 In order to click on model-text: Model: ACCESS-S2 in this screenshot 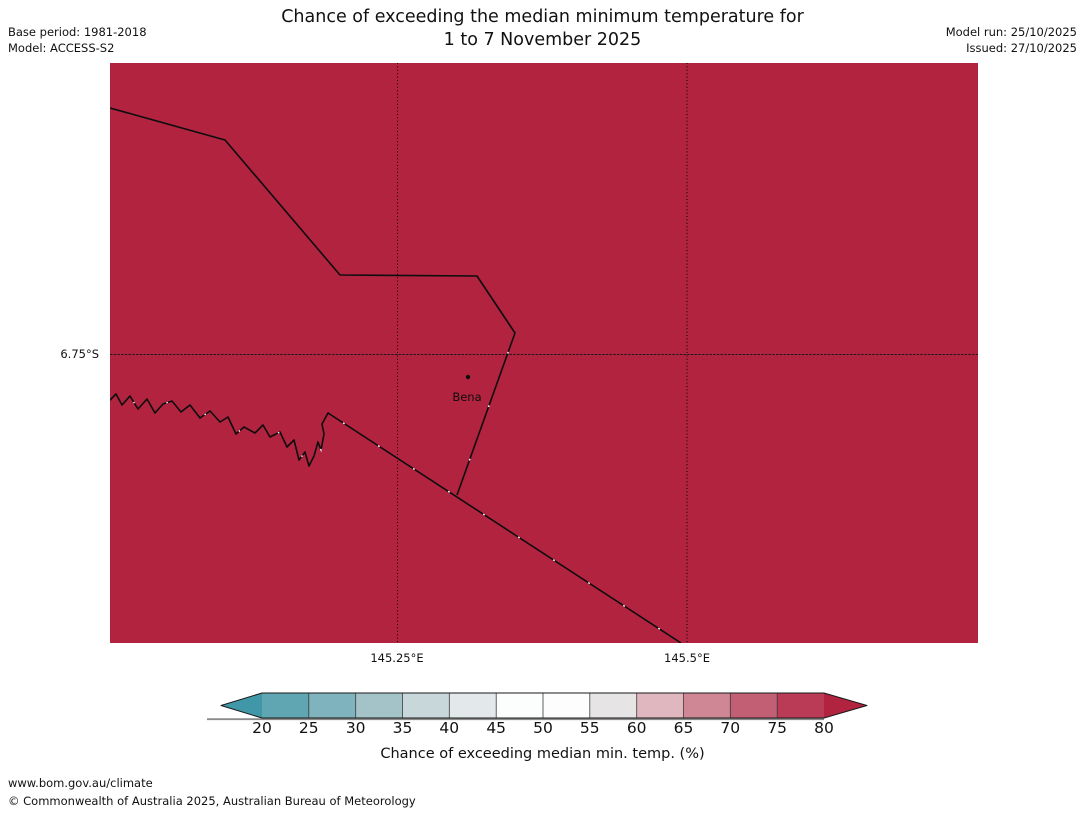, I will do `click(61, 47)`.